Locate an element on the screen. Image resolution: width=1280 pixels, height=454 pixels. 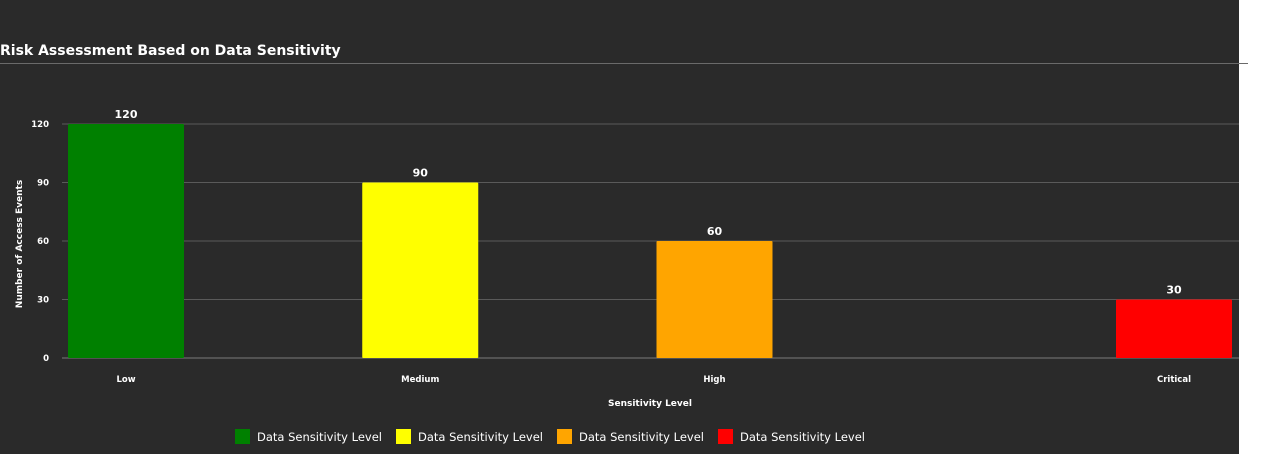
y-tick-label: 30 is located at coordinates (43, 301).